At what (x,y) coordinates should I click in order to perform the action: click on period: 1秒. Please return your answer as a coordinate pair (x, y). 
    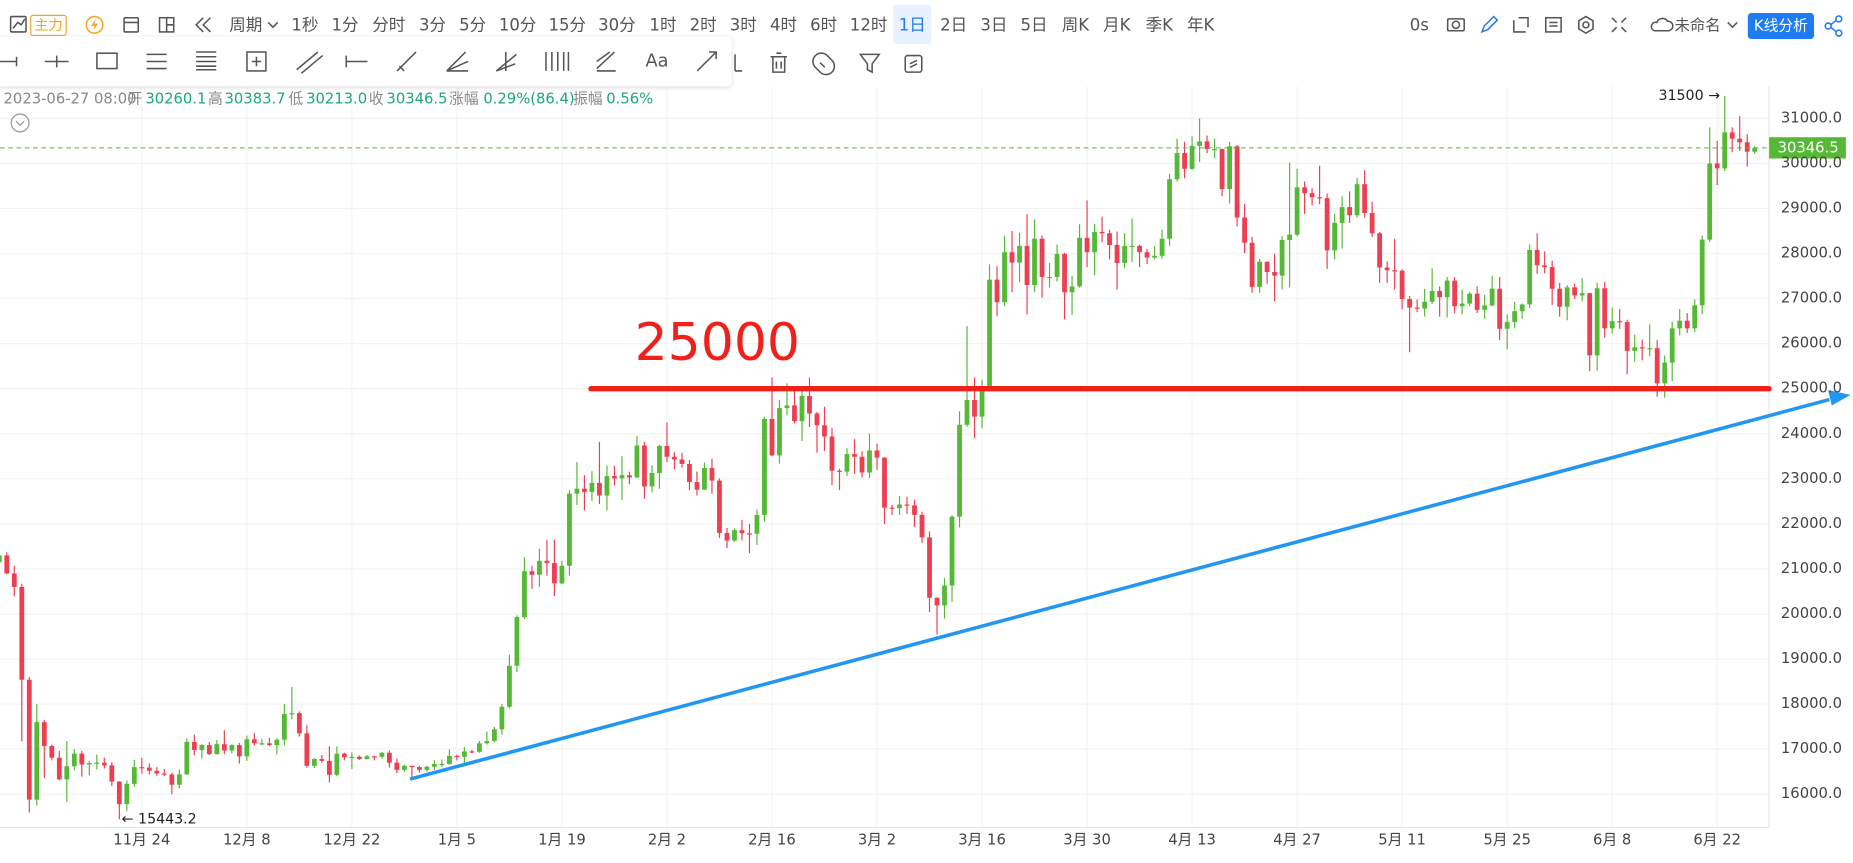
    Looking at the image, I should click on (304, 25).